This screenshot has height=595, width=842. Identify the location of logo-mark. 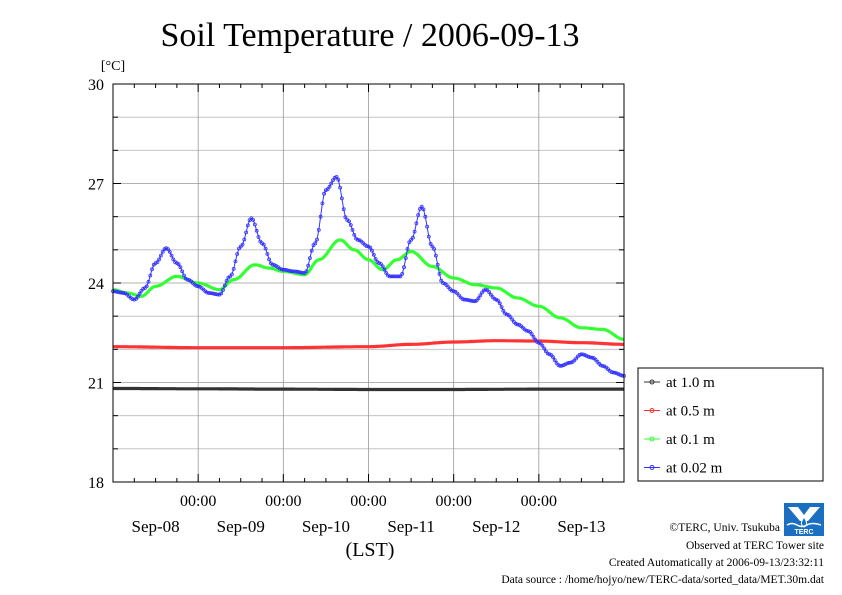
(804, 514).